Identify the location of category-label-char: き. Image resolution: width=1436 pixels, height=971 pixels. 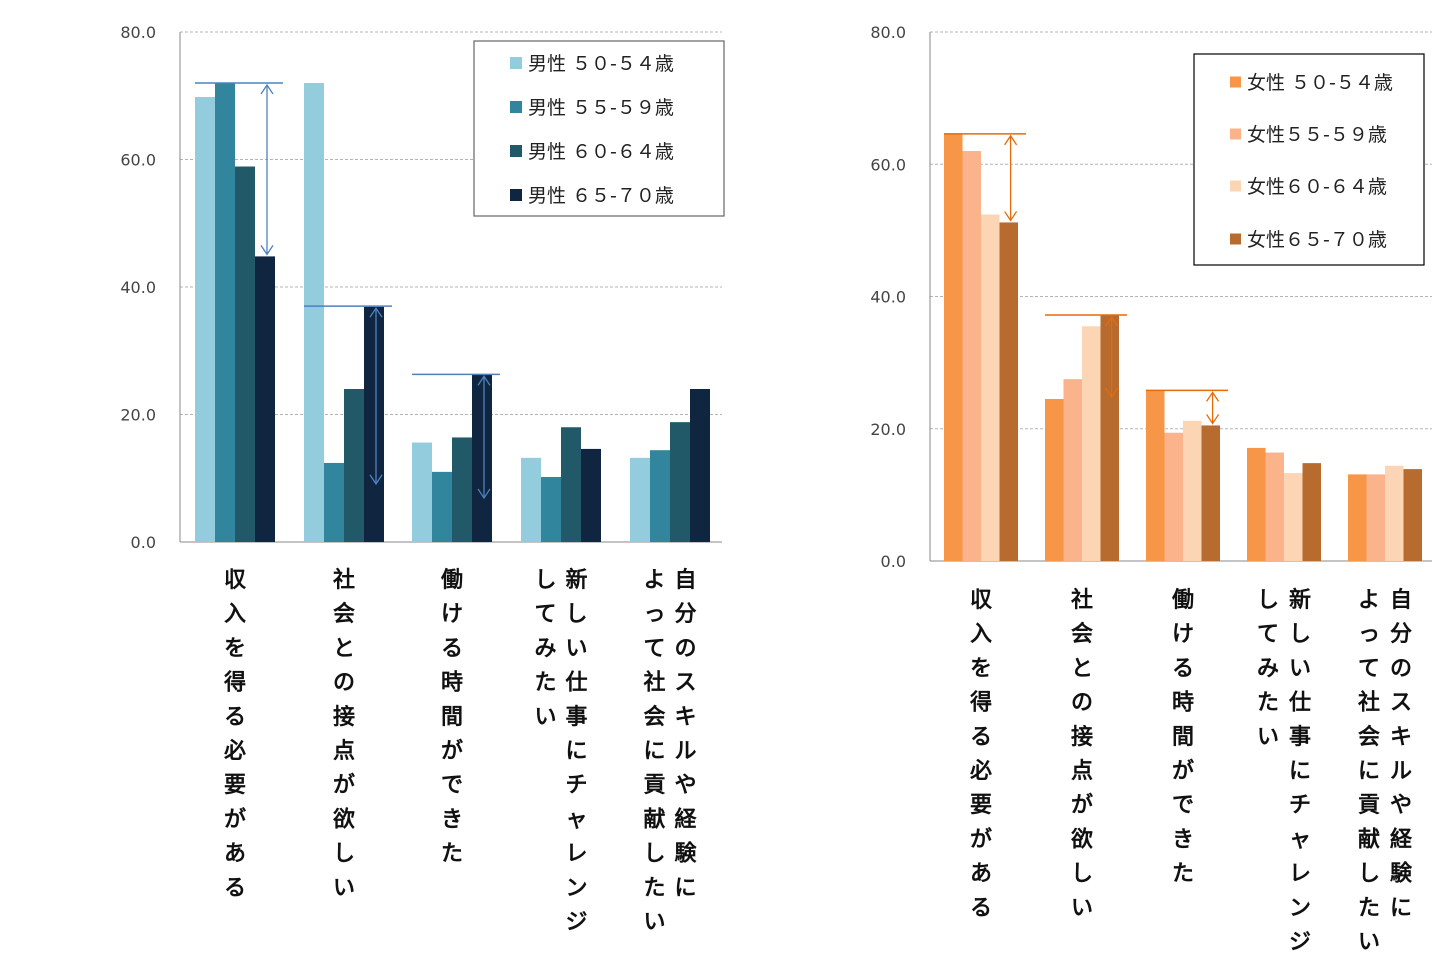
(452, 819).